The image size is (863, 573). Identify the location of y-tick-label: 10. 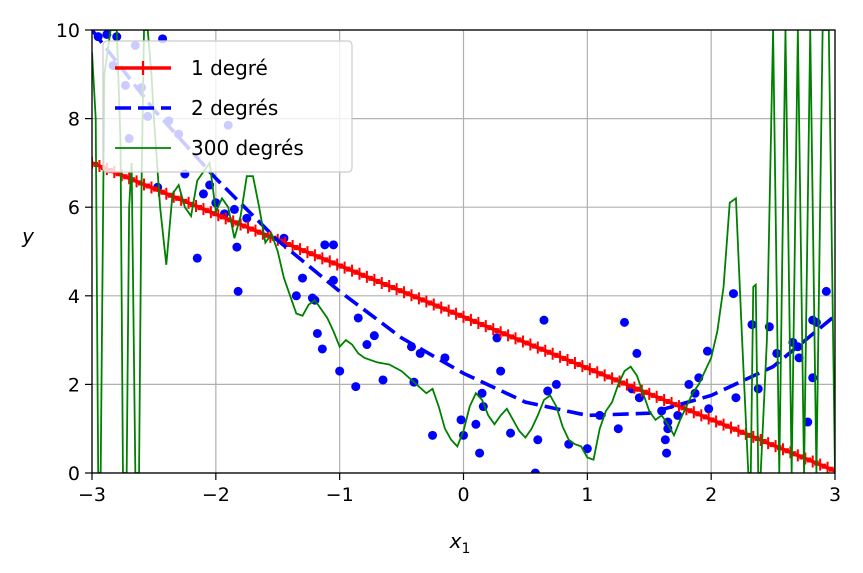
(68, 31).